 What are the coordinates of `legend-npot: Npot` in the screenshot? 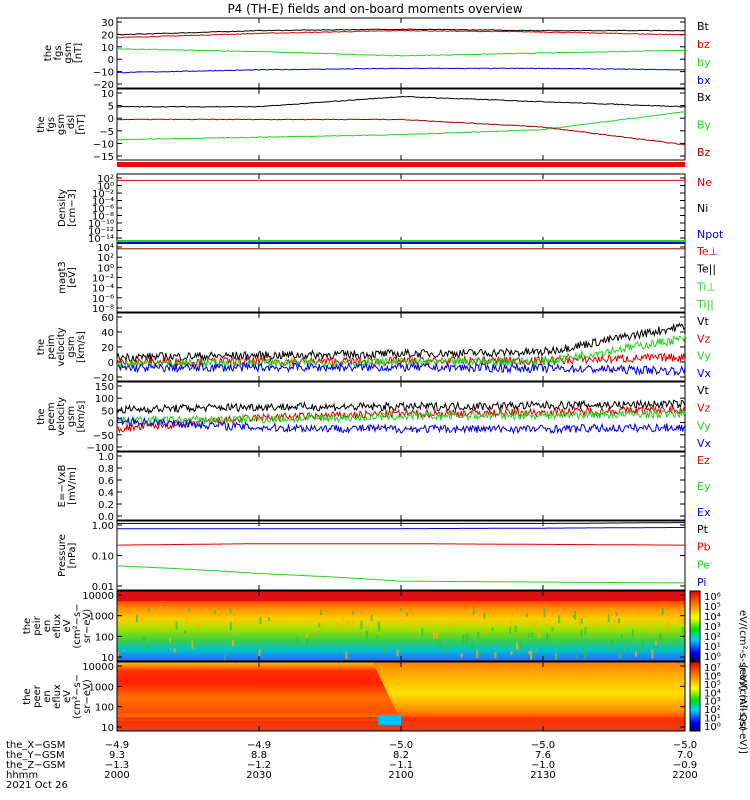 It's located at (710, 234).